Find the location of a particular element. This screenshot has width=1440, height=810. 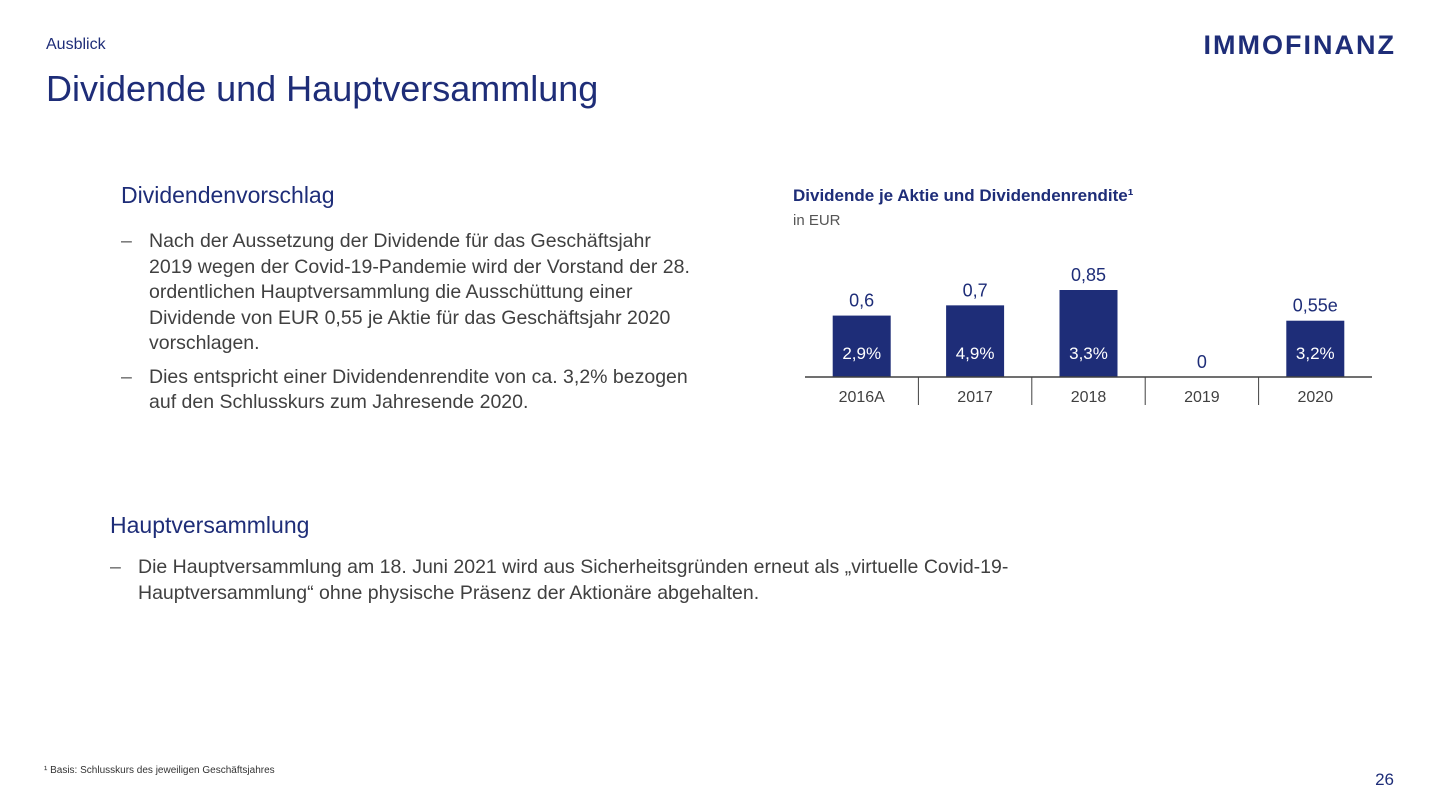

x-tick-label: 2020 is located at coordinates (1316, 397).